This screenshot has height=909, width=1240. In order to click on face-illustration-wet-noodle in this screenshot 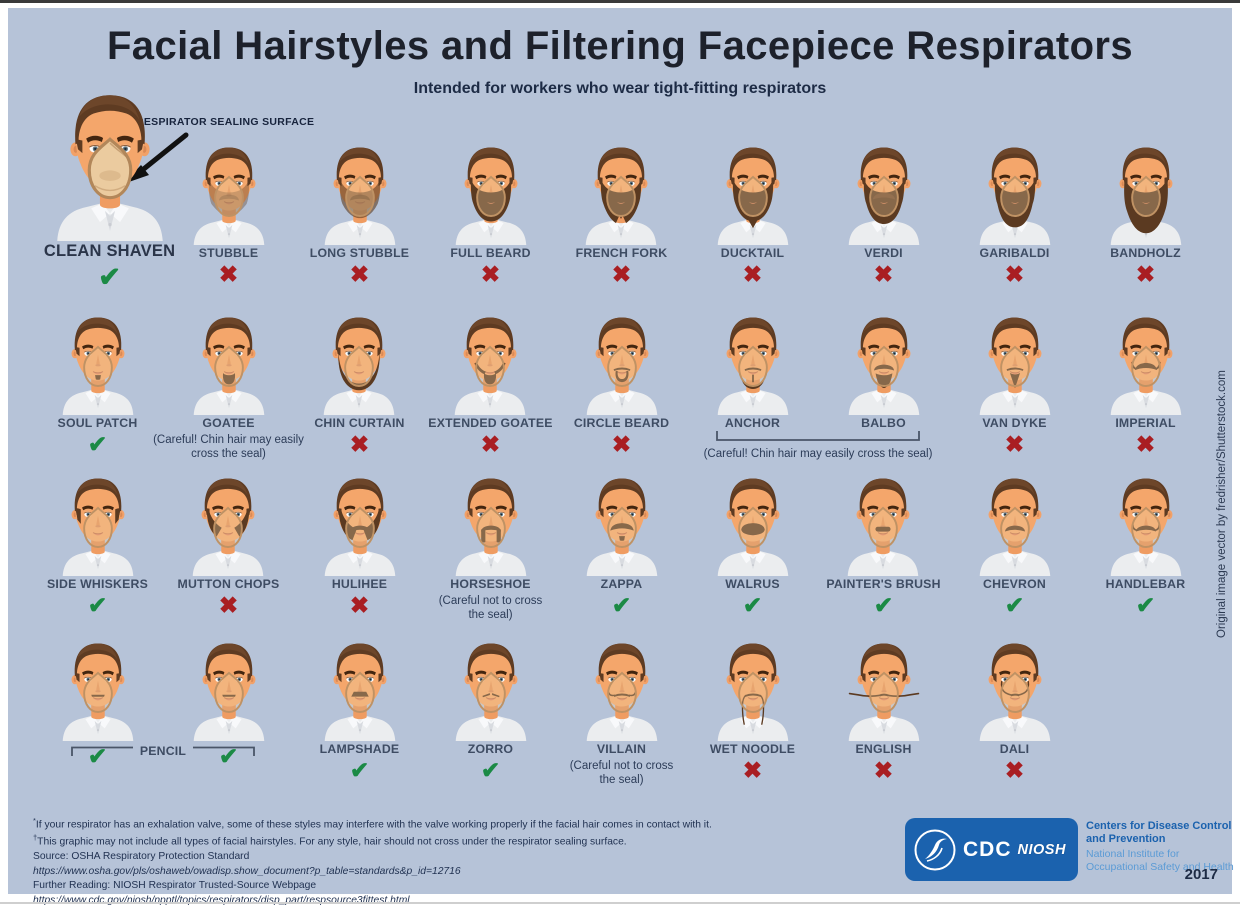, I will do `click(753, 688)`.